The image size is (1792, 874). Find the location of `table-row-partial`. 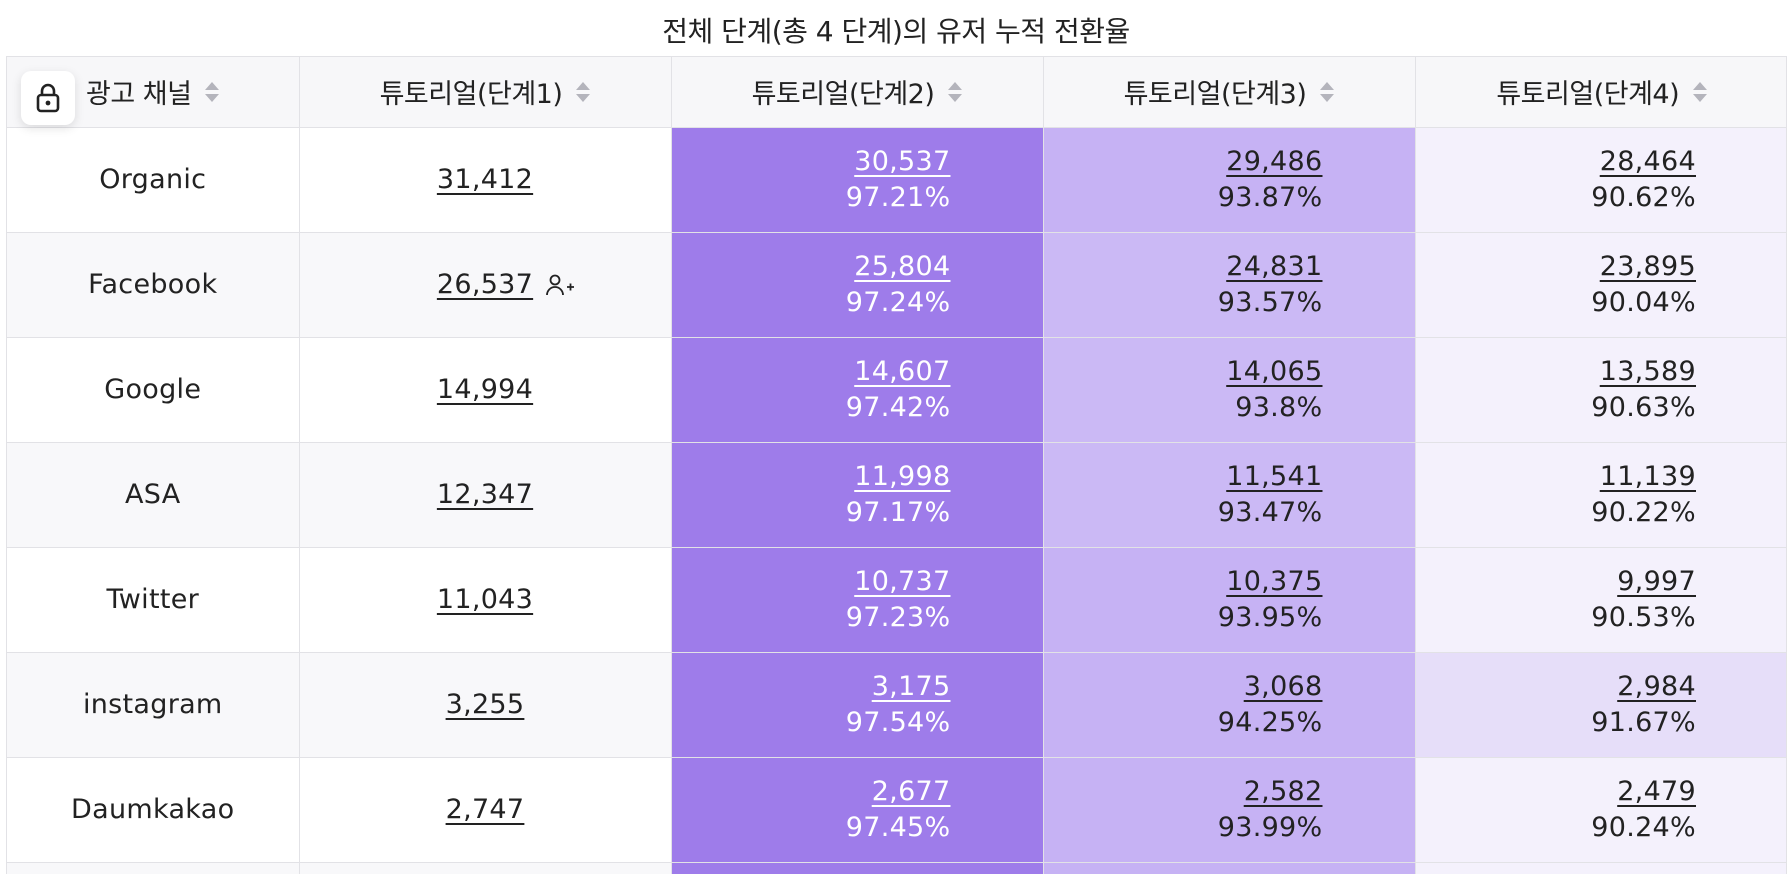

table-row-partial is located at coordinates (896, 868).